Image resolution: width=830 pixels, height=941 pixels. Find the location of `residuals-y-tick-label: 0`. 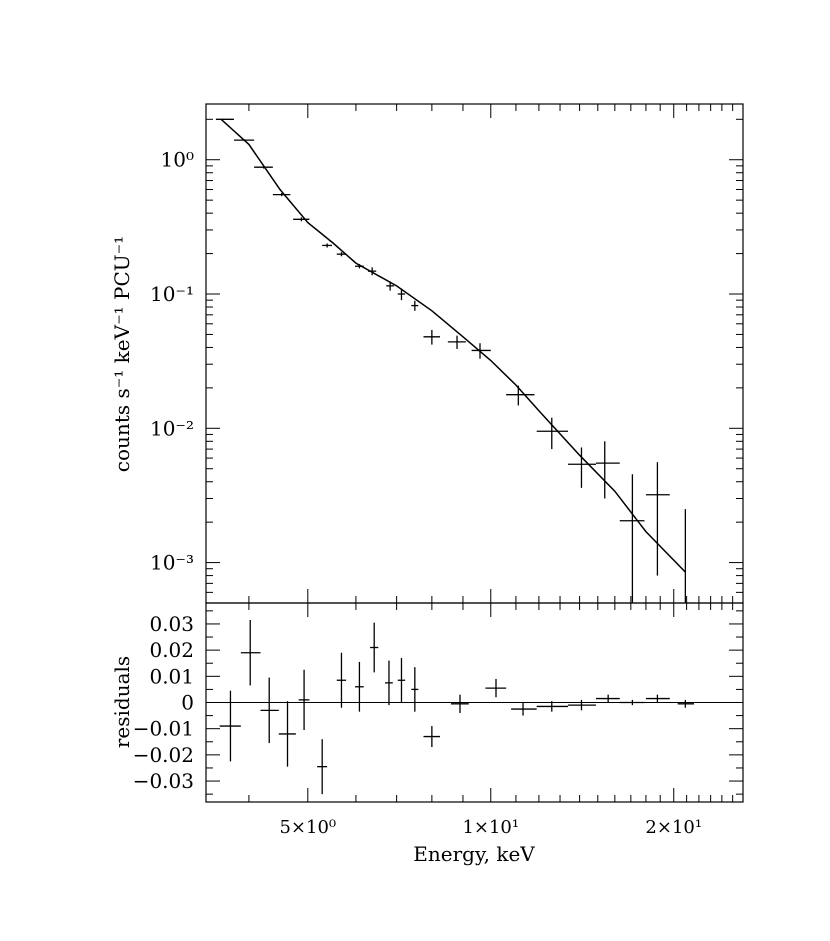

residuals-y-tick-label: 0 is located at coordinates (187, 703).